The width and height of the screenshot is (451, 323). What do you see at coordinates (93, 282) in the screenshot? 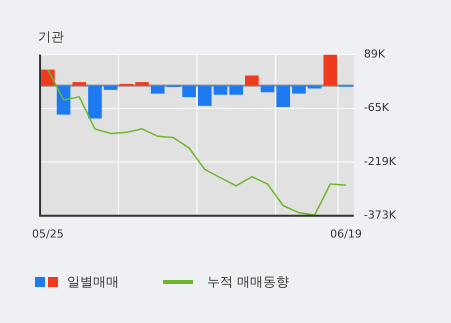
I see `legend-label: 일별매매` at bounding box center [93, 282].